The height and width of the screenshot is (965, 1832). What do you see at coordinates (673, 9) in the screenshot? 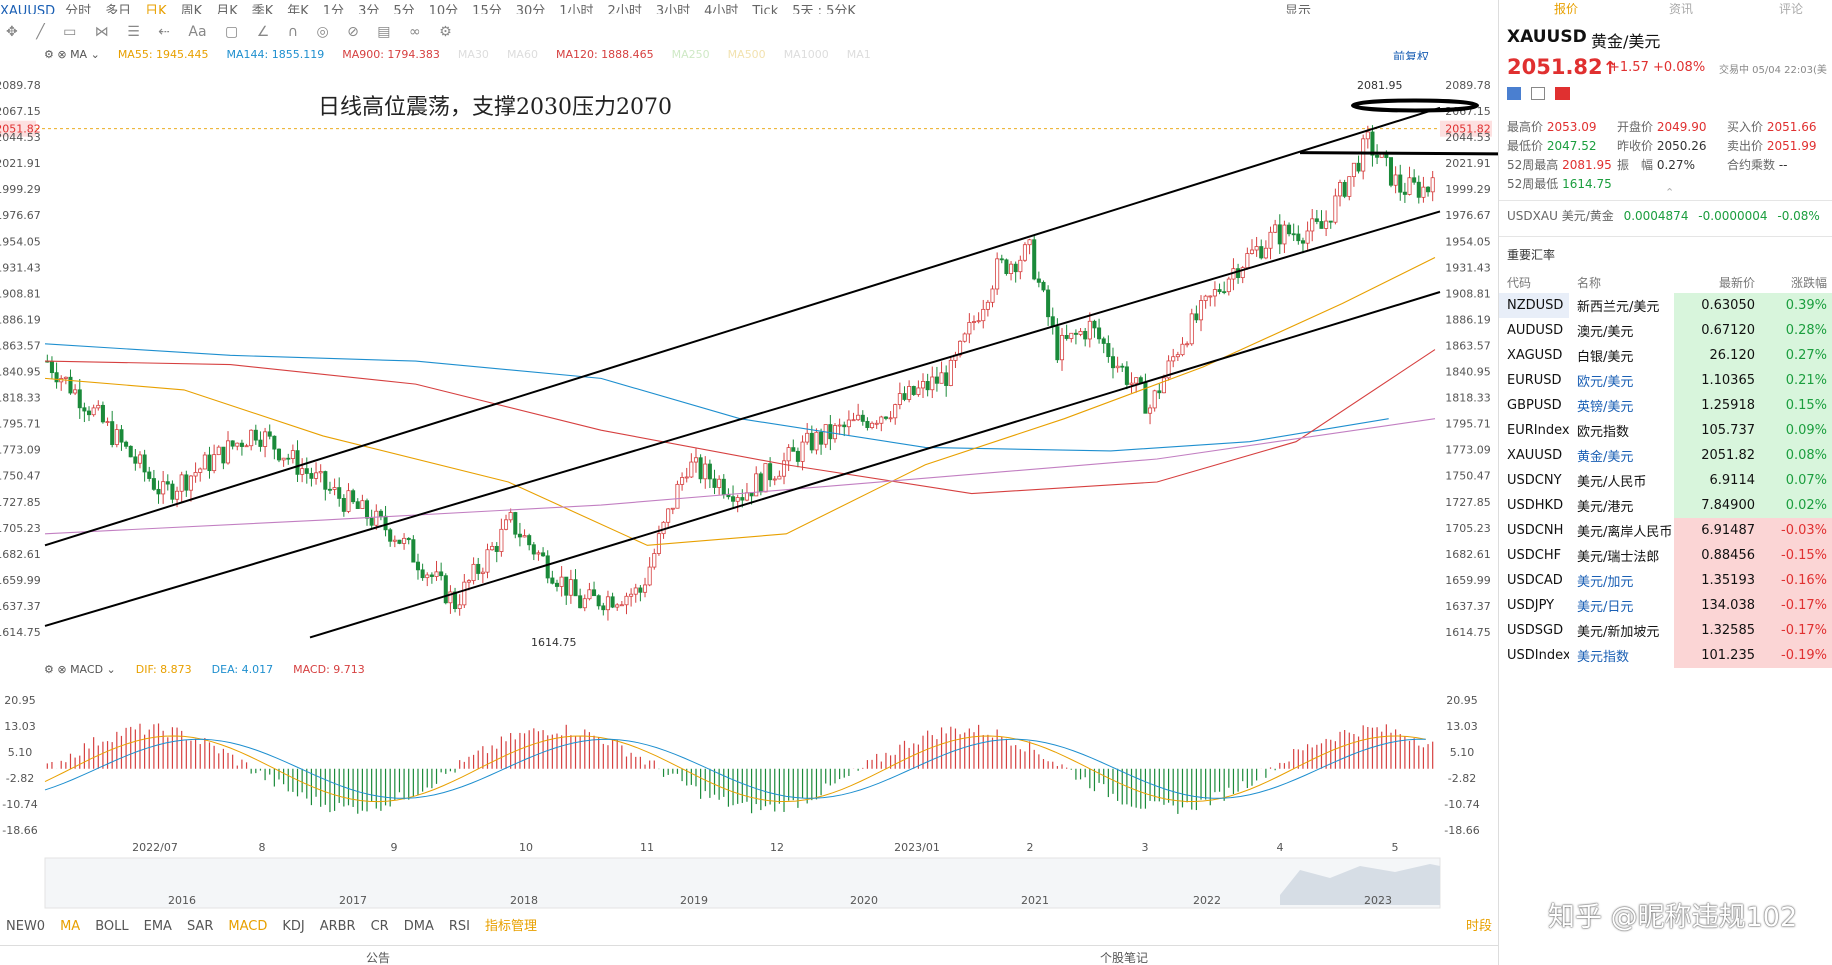
I see `period-tab: 3小时` at bounding box center [673, 9].